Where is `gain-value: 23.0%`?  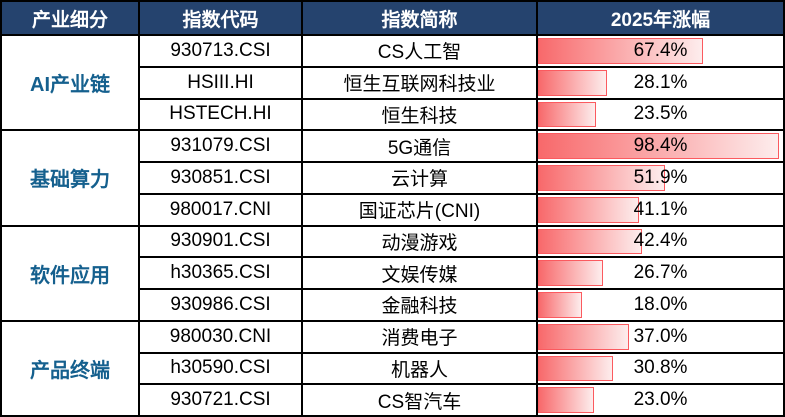 gain-value: 23.0% is located at coordinates (660, 400).